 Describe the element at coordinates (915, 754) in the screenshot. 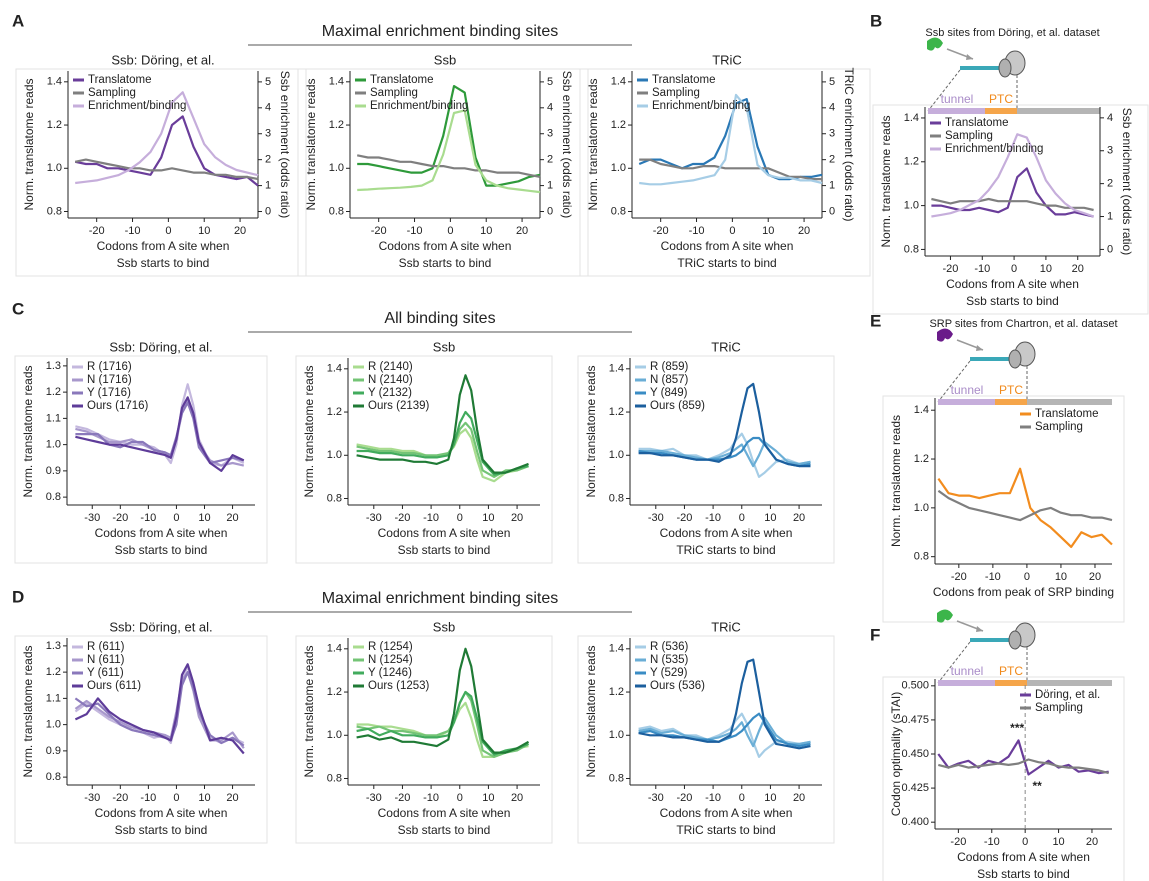

I see `y-tick-label: 0.450` at that location.